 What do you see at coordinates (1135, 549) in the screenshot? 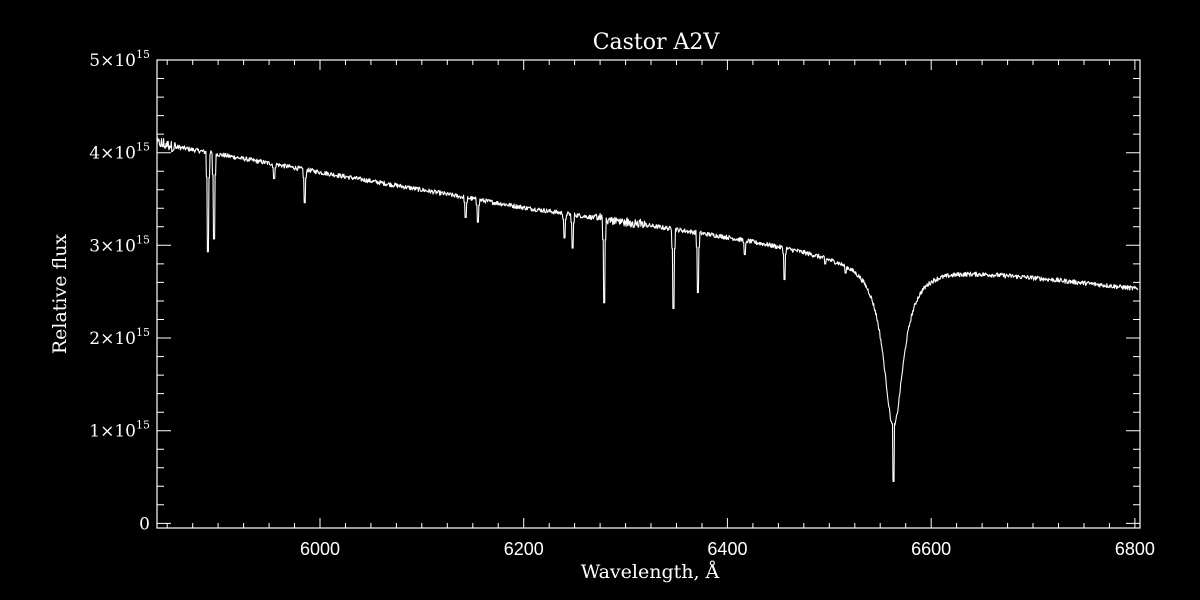
I see `x-tick-label: 6800` at bounding box center [1135, 549].